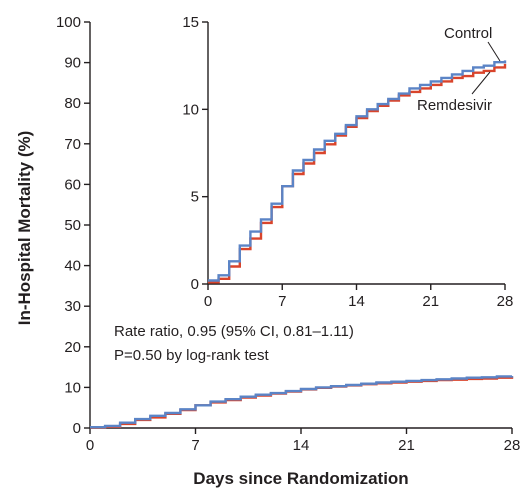 The image size is (523, 493). What do you see at coordinates (195, 445) in the screenshot?
I see `main-x-tick-label: 7` at bounding box center [195, 445].